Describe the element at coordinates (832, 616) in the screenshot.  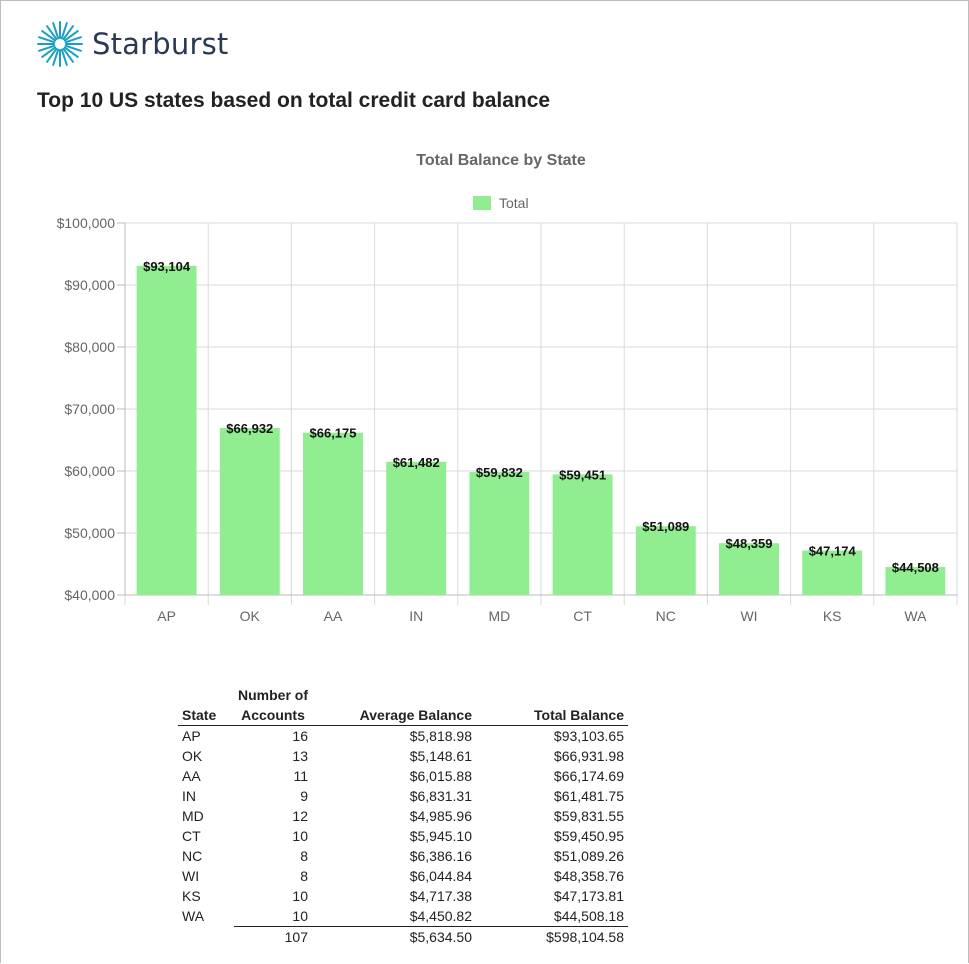
I see `x-tick-label: KS` at that location.